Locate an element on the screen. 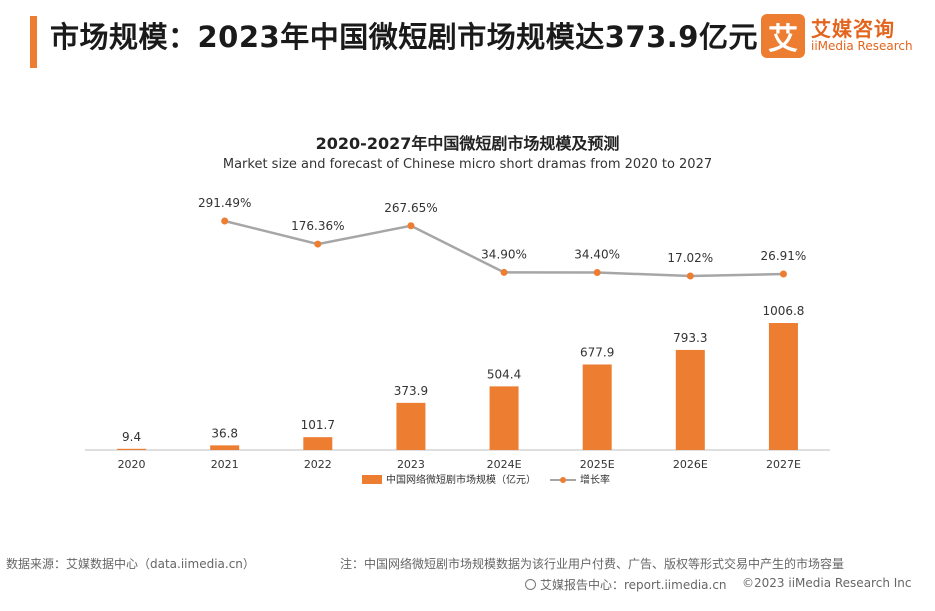  x-tick-label: 2024E is located at coordinates (504, 464).